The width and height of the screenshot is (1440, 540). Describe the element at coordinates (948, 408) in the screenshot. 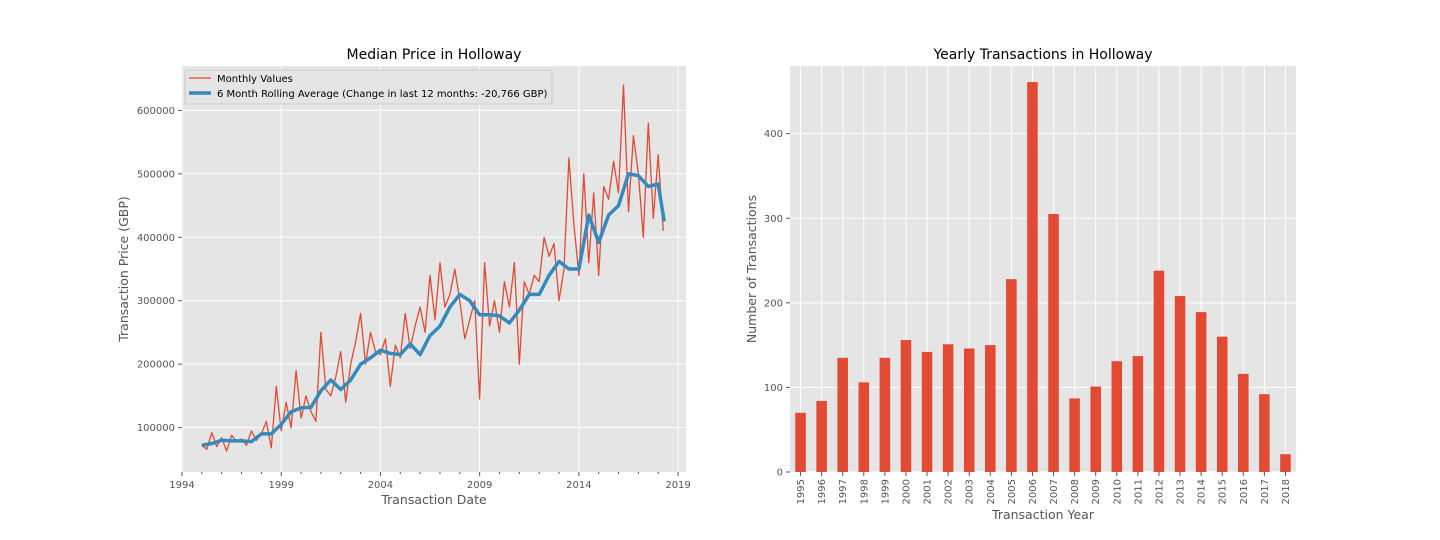

I see `bar-2002` at that location.